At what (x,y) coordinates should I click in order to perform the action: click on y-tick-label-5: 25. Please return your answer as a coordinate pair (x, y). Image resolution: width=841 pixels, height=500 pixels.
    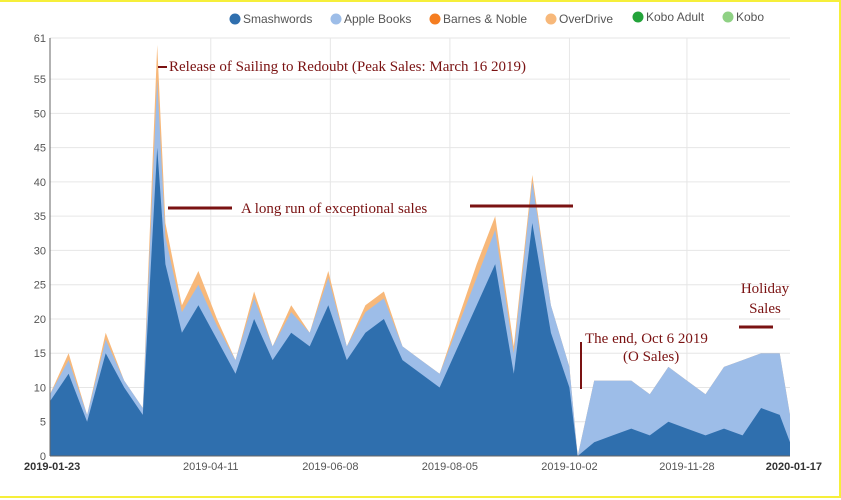
    Looking at the image, I should click on (40, 286).